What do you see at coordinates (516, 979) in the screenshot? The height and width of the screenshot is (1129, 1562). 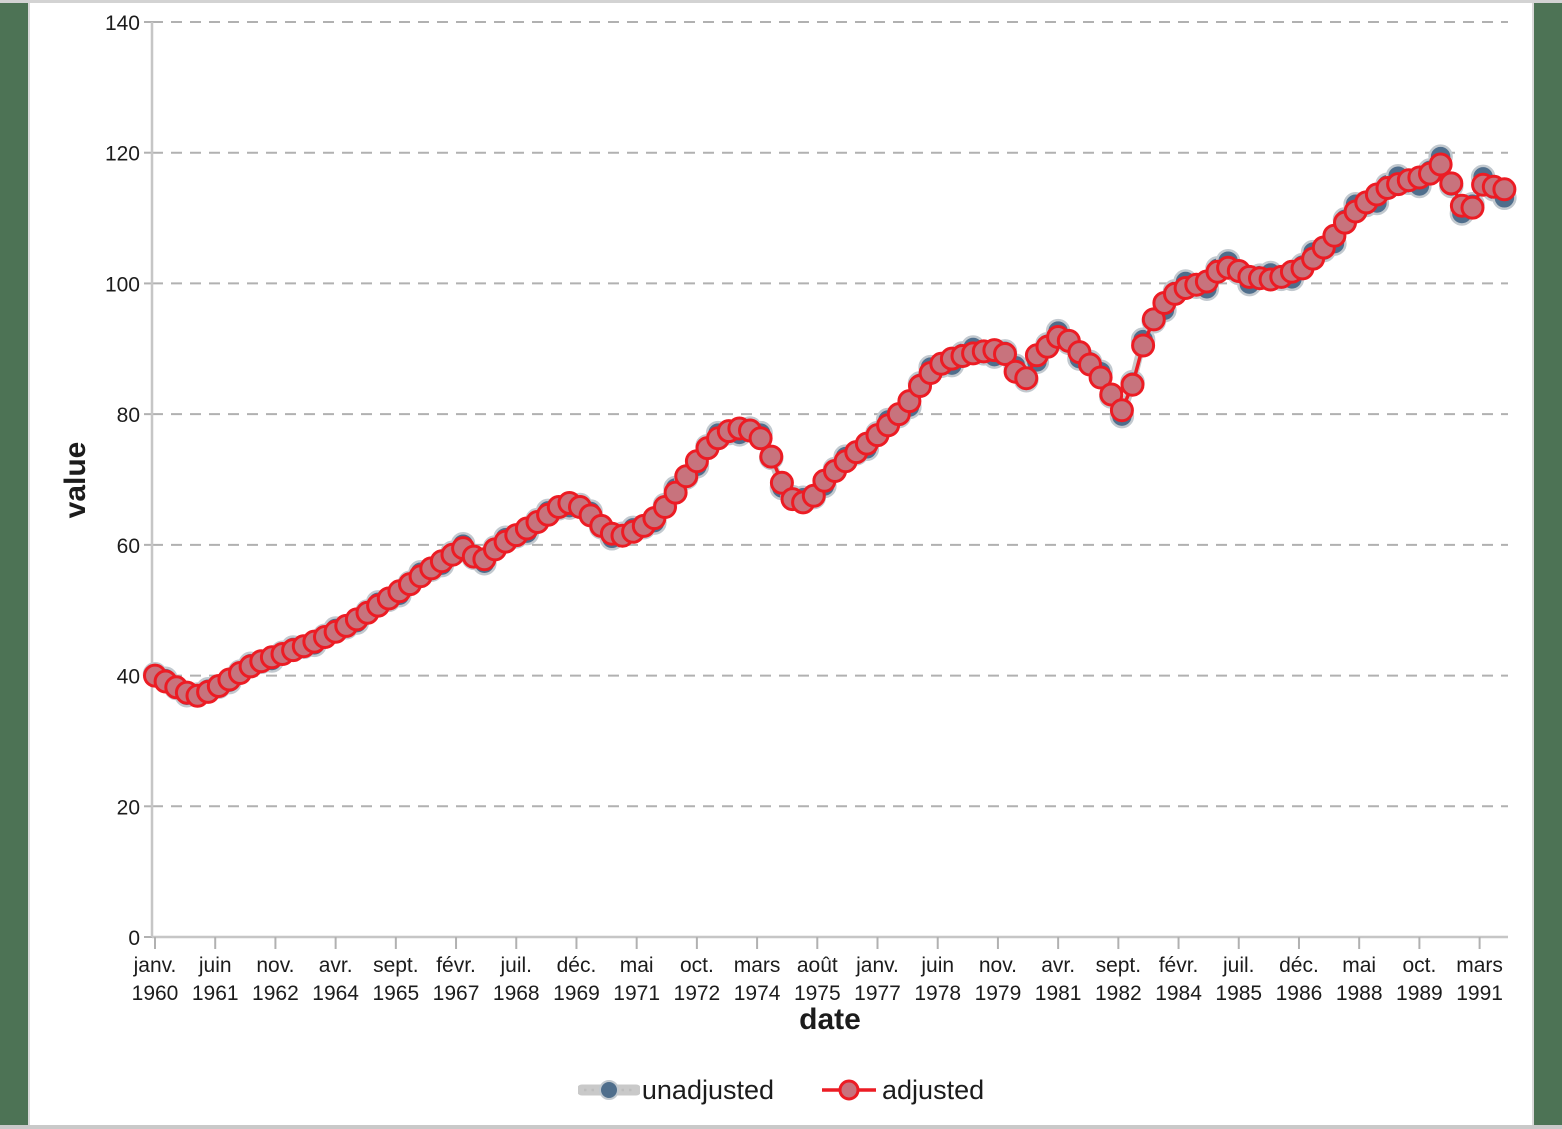 I see `x-tick-label: juil. 1968` at bounding box center [516, 979].